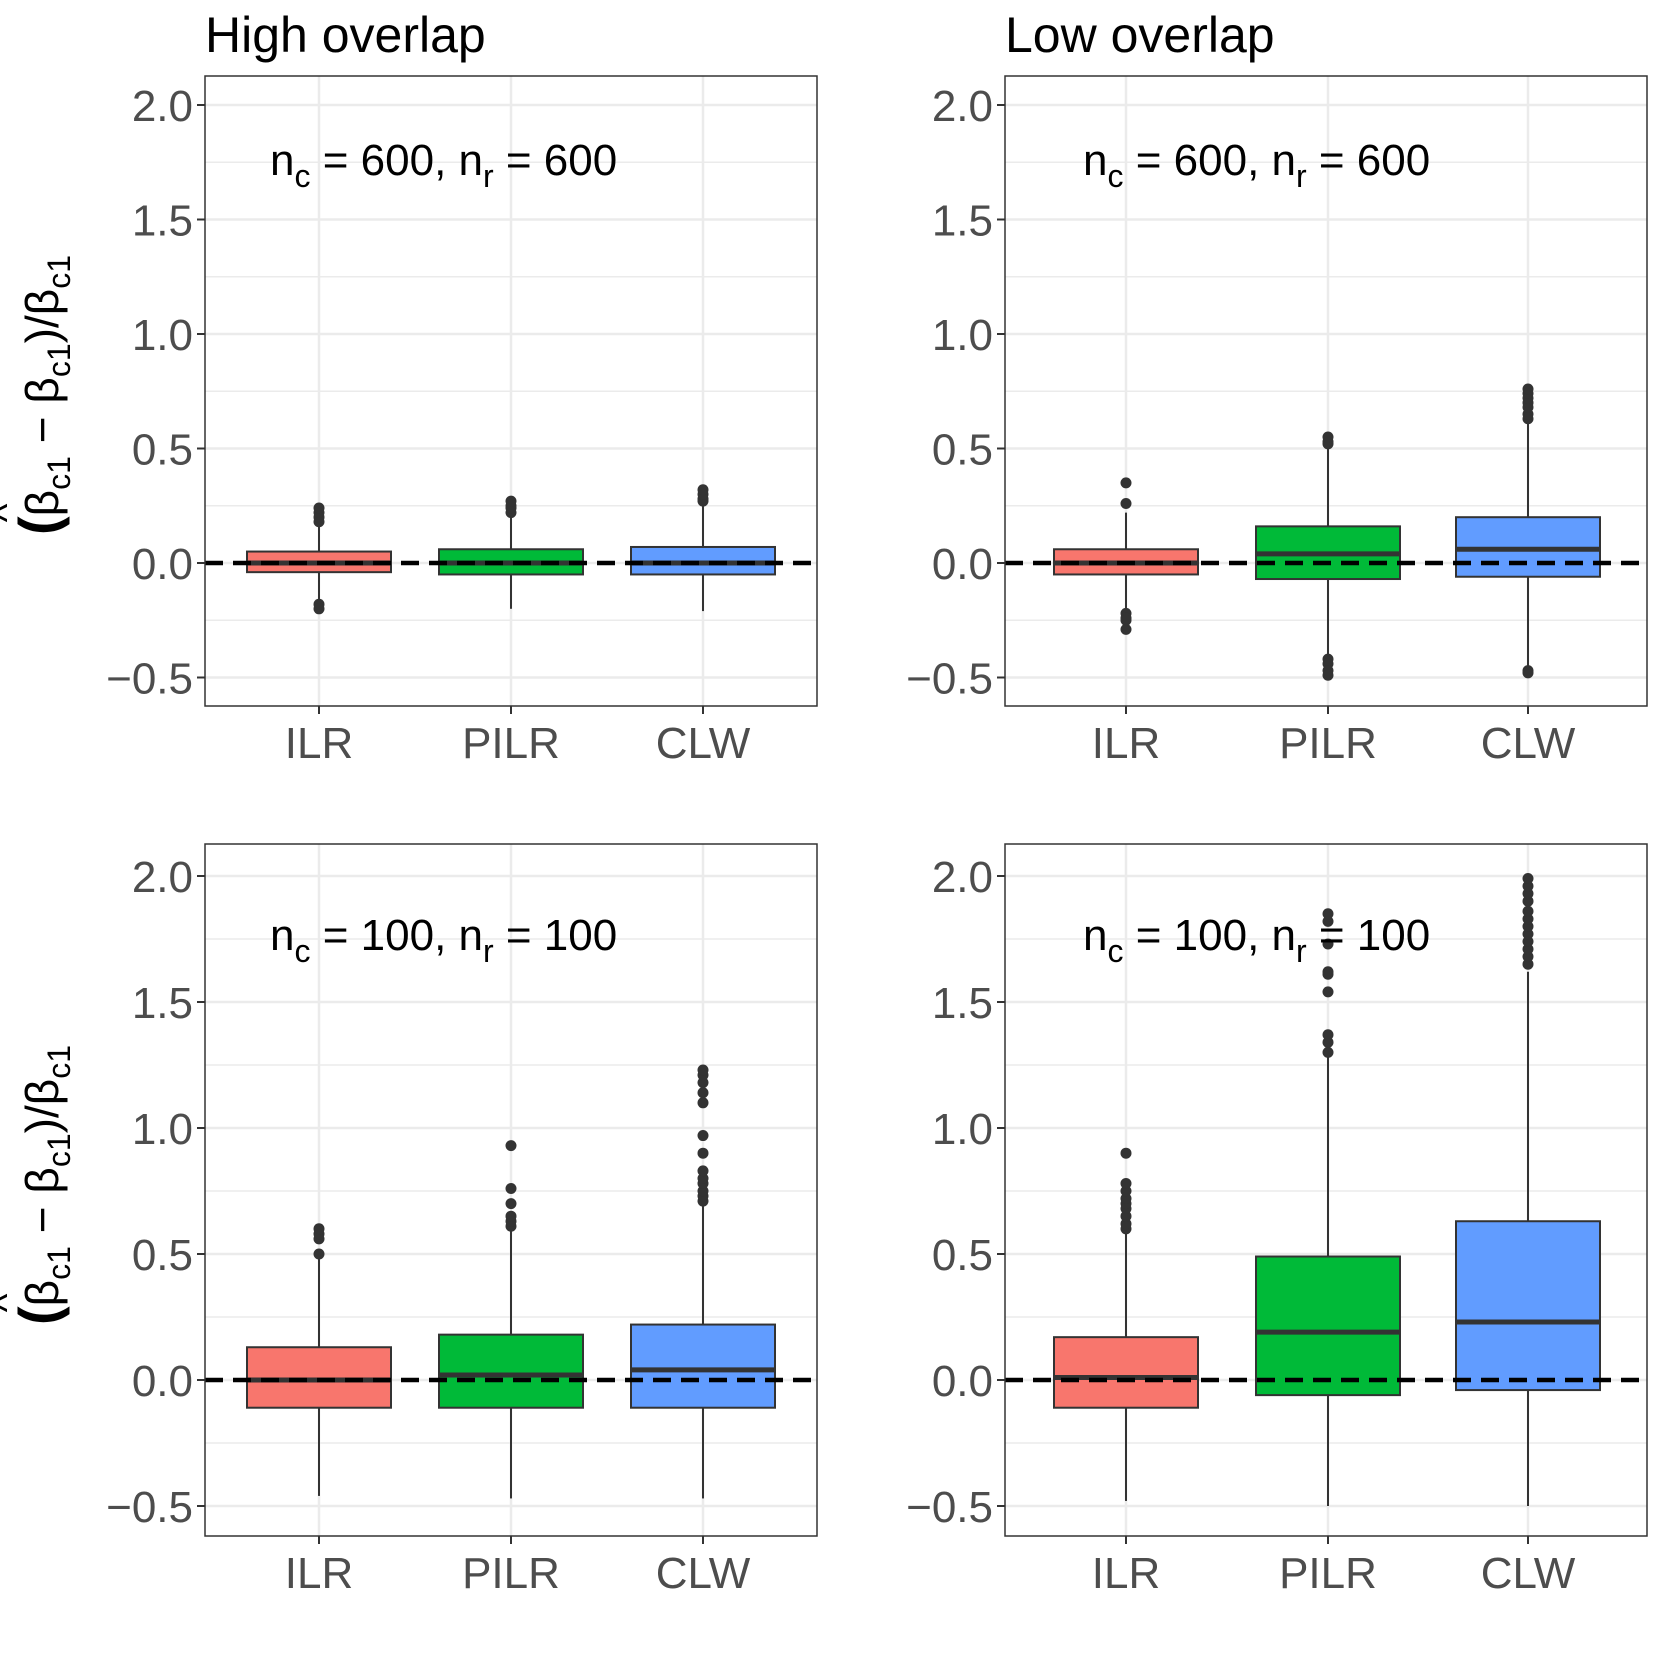  What do you see at coordinates (1326, 391) in the screenshot?
I see `panel-border` at bounding box center [1326, 391].